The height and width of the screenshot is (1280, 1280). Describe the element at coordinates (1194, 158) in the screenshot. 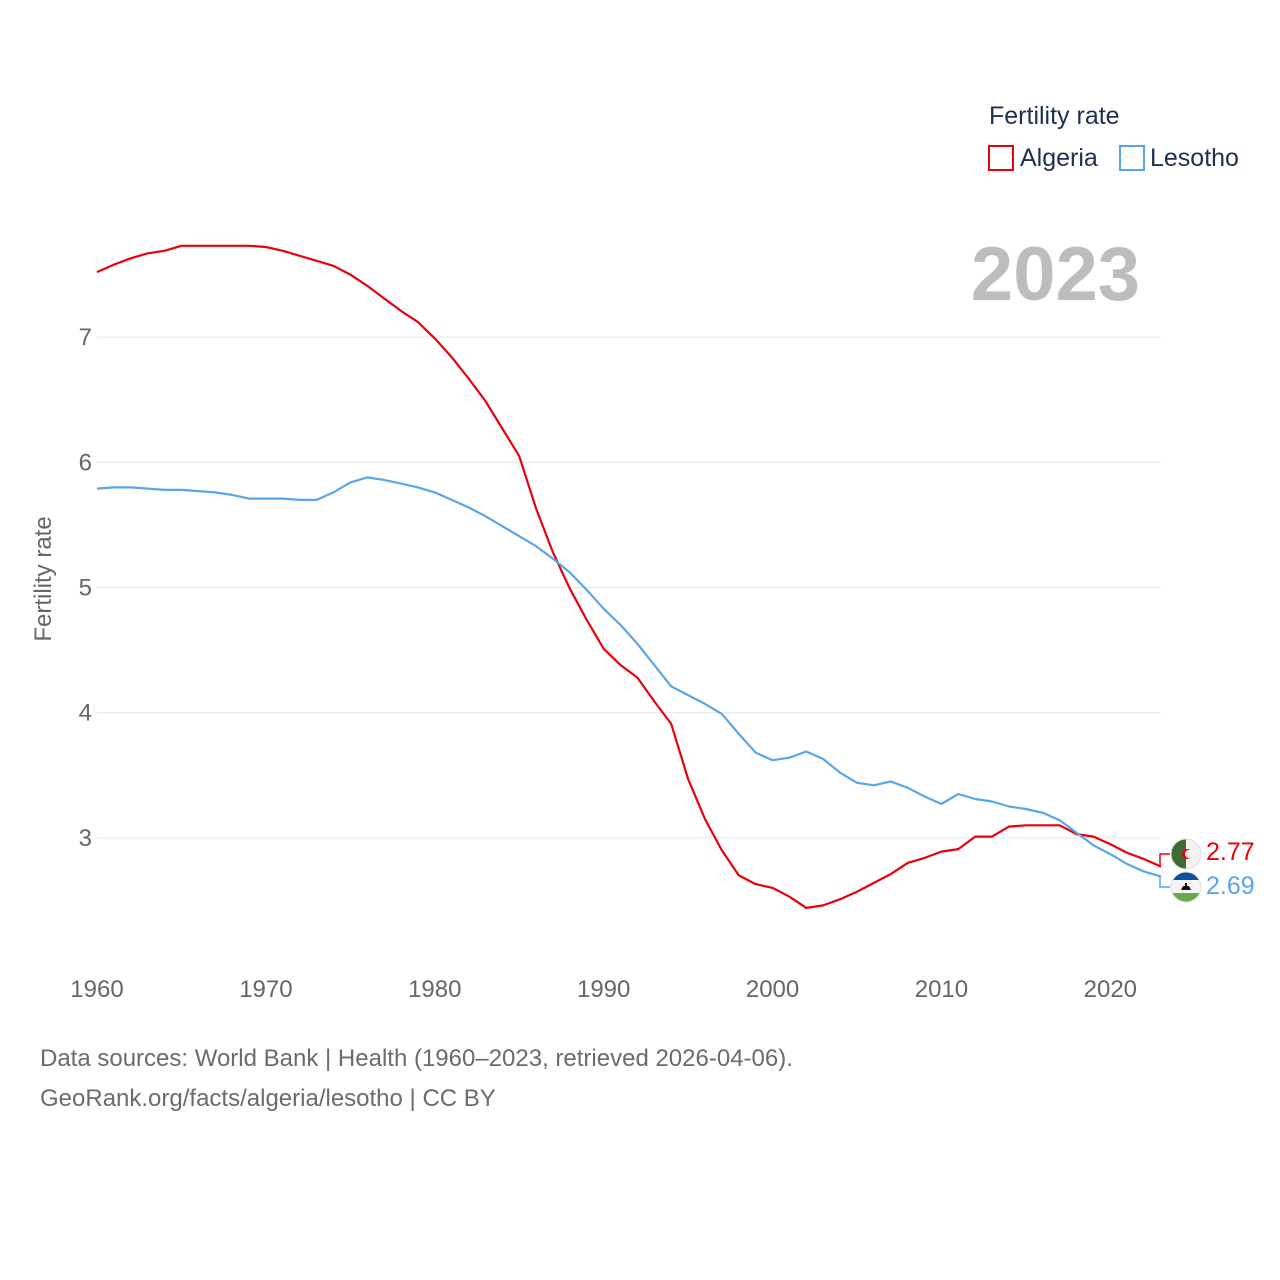

I see `legend-label-lesotho: Lesotho` at that location.